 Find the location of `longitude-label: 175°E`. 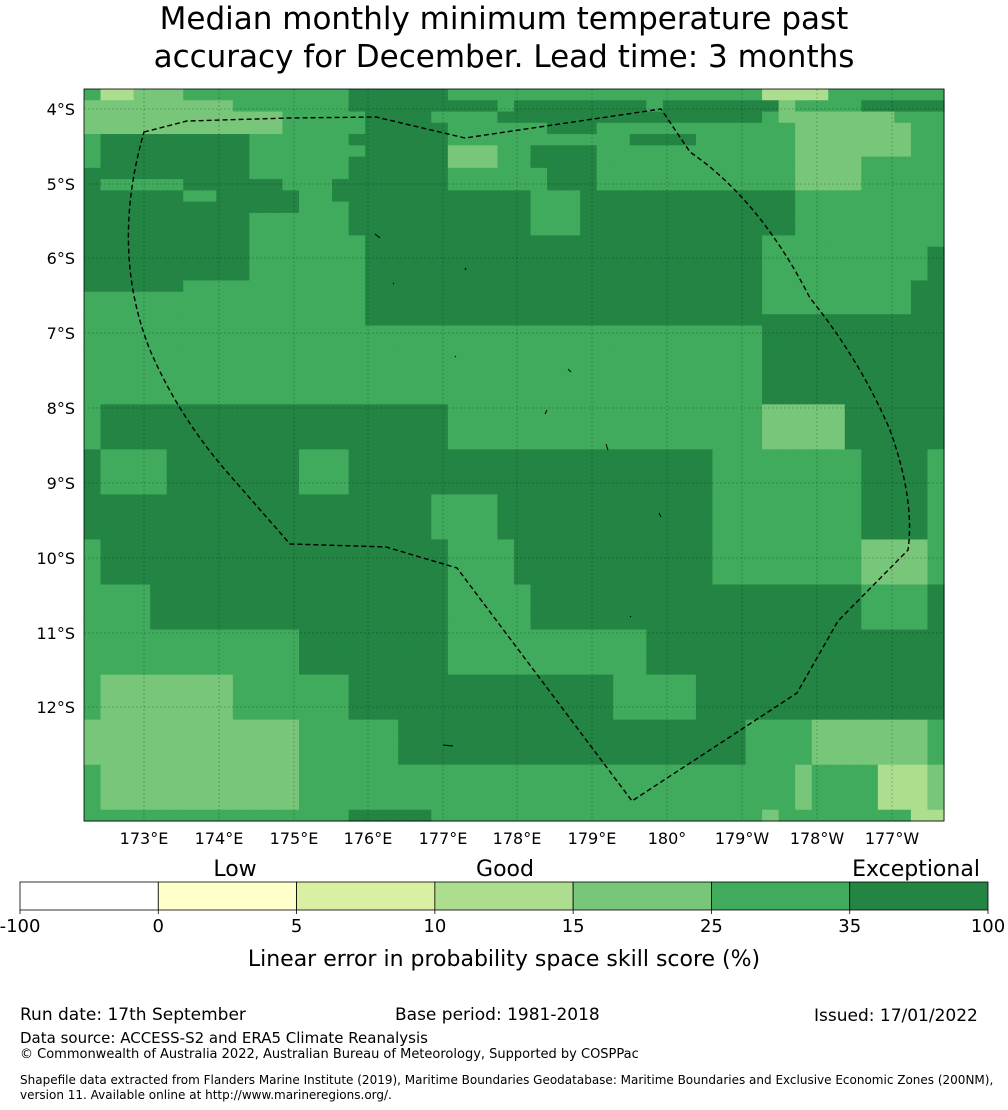

longitude-label: 175°E is located at coordinates (294, 838).